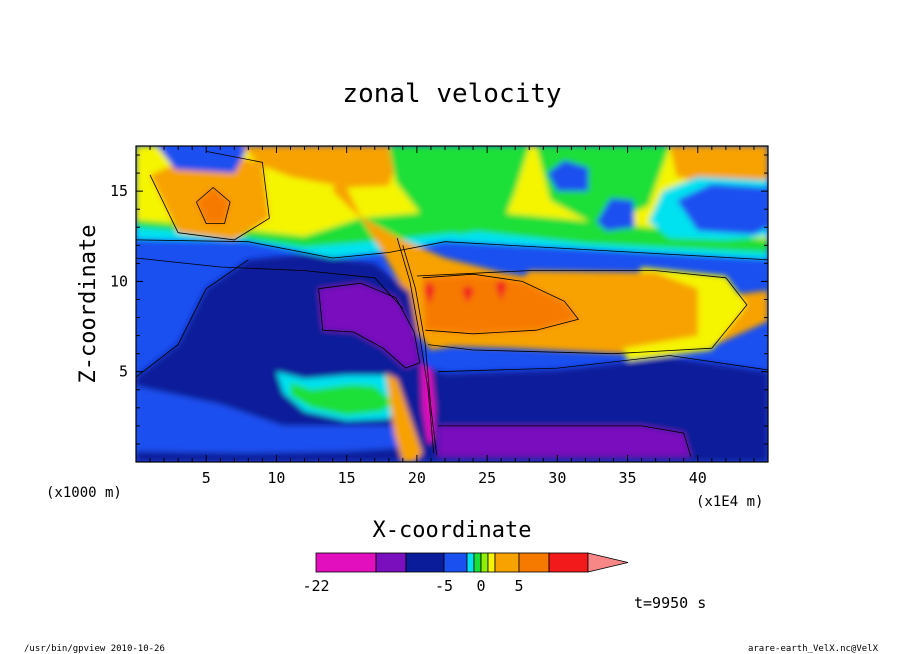 The image size is (904, 654). Describe the element at coordinates (608, 562) in the screenshot. I see `colorbar-overflow-arrow` at that location.